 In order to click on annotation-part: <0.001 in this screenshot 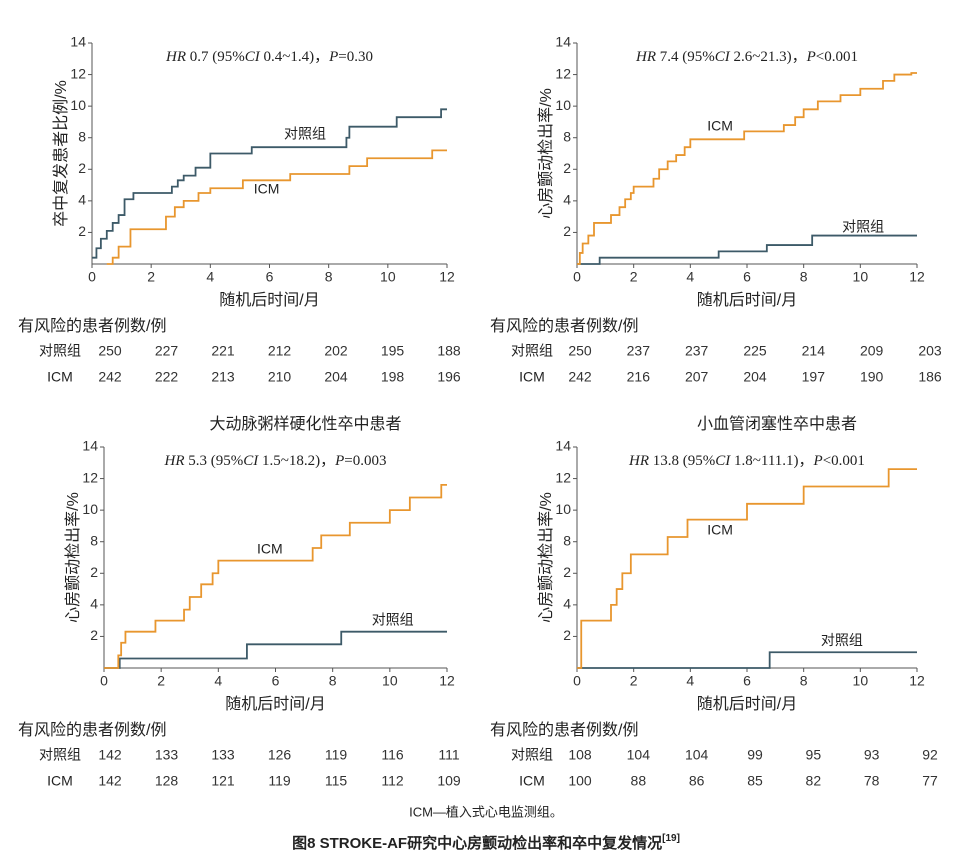, I will do `click(844, 461)`.